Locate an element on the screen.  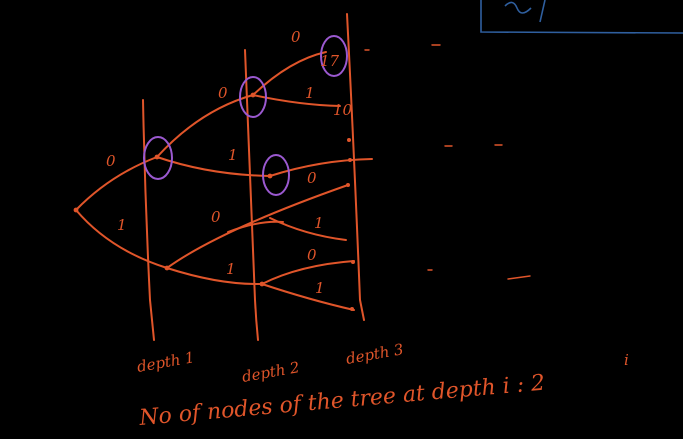
depth-label-2: depth 2 is located at coordinates (271, 372).